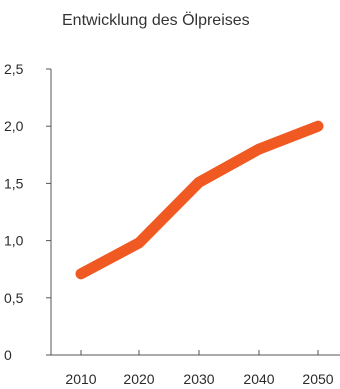  I want to click on y-tick-label: 1,0, so click(14, 241).